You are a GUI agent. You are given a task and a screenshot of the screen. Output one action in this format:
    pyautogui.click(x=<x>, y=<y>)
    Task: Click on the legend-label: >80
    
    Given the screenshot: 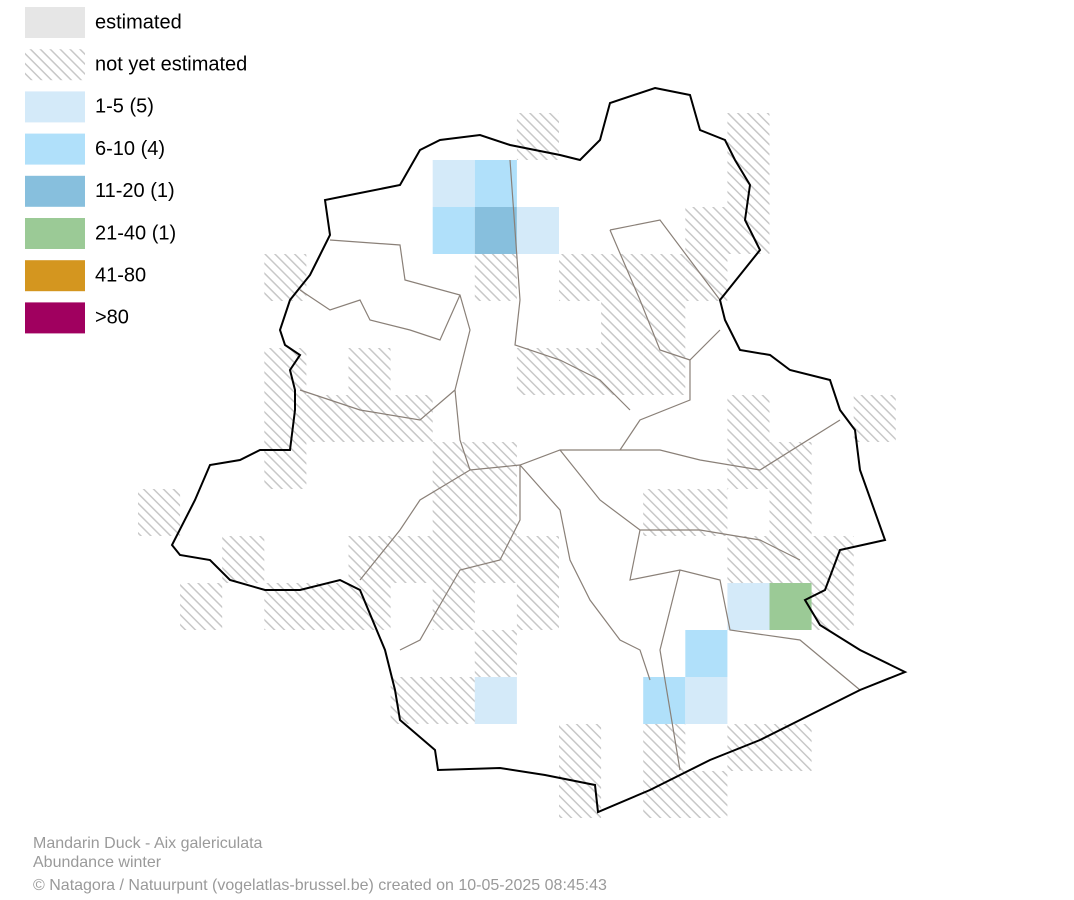 What is the action you would take?
    pyautogui.click(x=112, y=318)
    